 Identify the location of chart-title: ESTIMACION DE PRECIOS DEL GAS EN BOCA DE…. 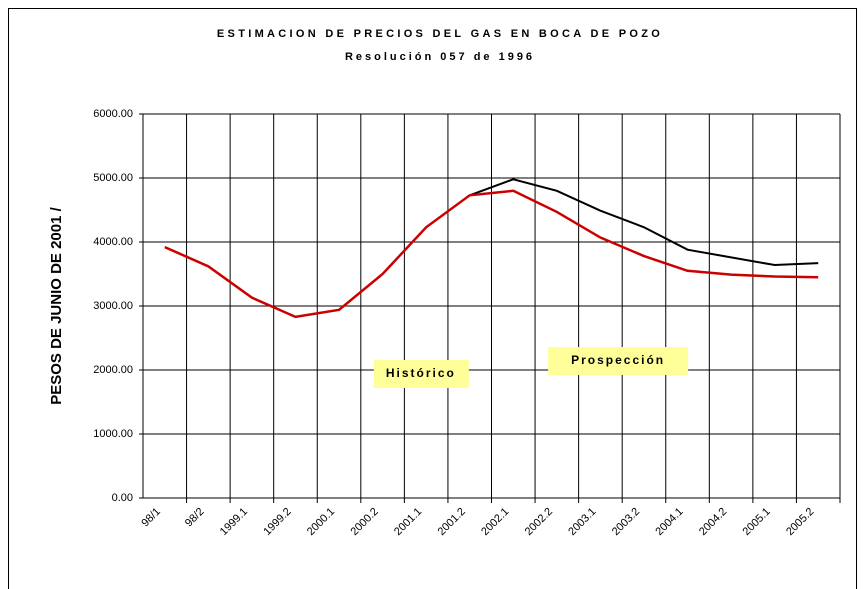
(440, 34).